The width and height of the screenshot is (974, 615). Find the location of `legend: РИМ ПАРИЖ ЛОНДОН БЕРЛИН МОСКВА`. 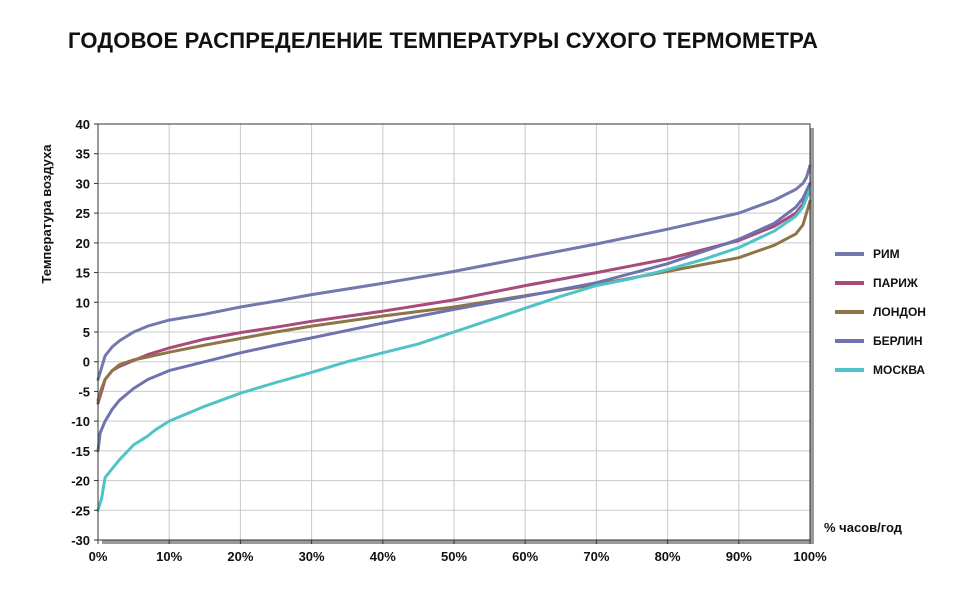

legend: РИМ ПАРИЖ ЛОНДОН БЕРЛИН МОСКВА is located at coordinates (880, 312).